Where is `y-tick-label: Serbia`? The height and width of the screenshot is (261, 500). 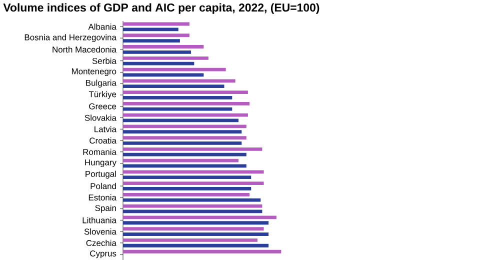
y-tick-label: Serbia is located at coordinates (104, 61).